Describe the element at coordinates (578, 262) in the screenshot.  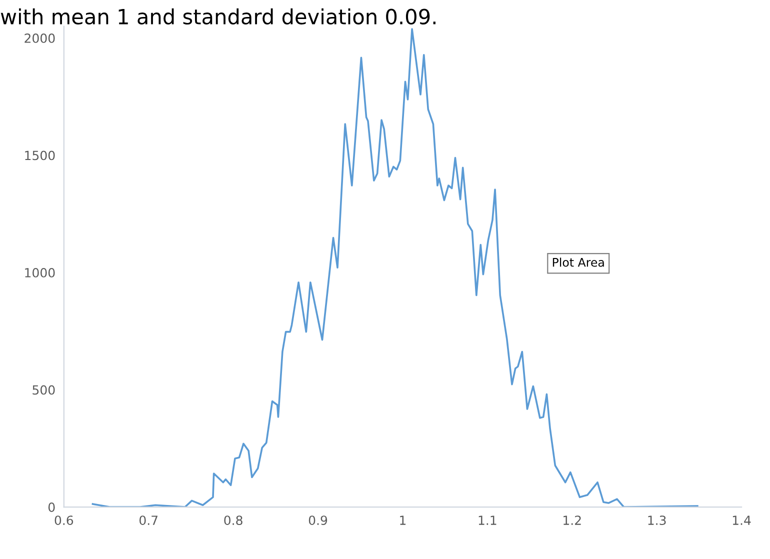
I see `annotation: Plot Area` at that location.